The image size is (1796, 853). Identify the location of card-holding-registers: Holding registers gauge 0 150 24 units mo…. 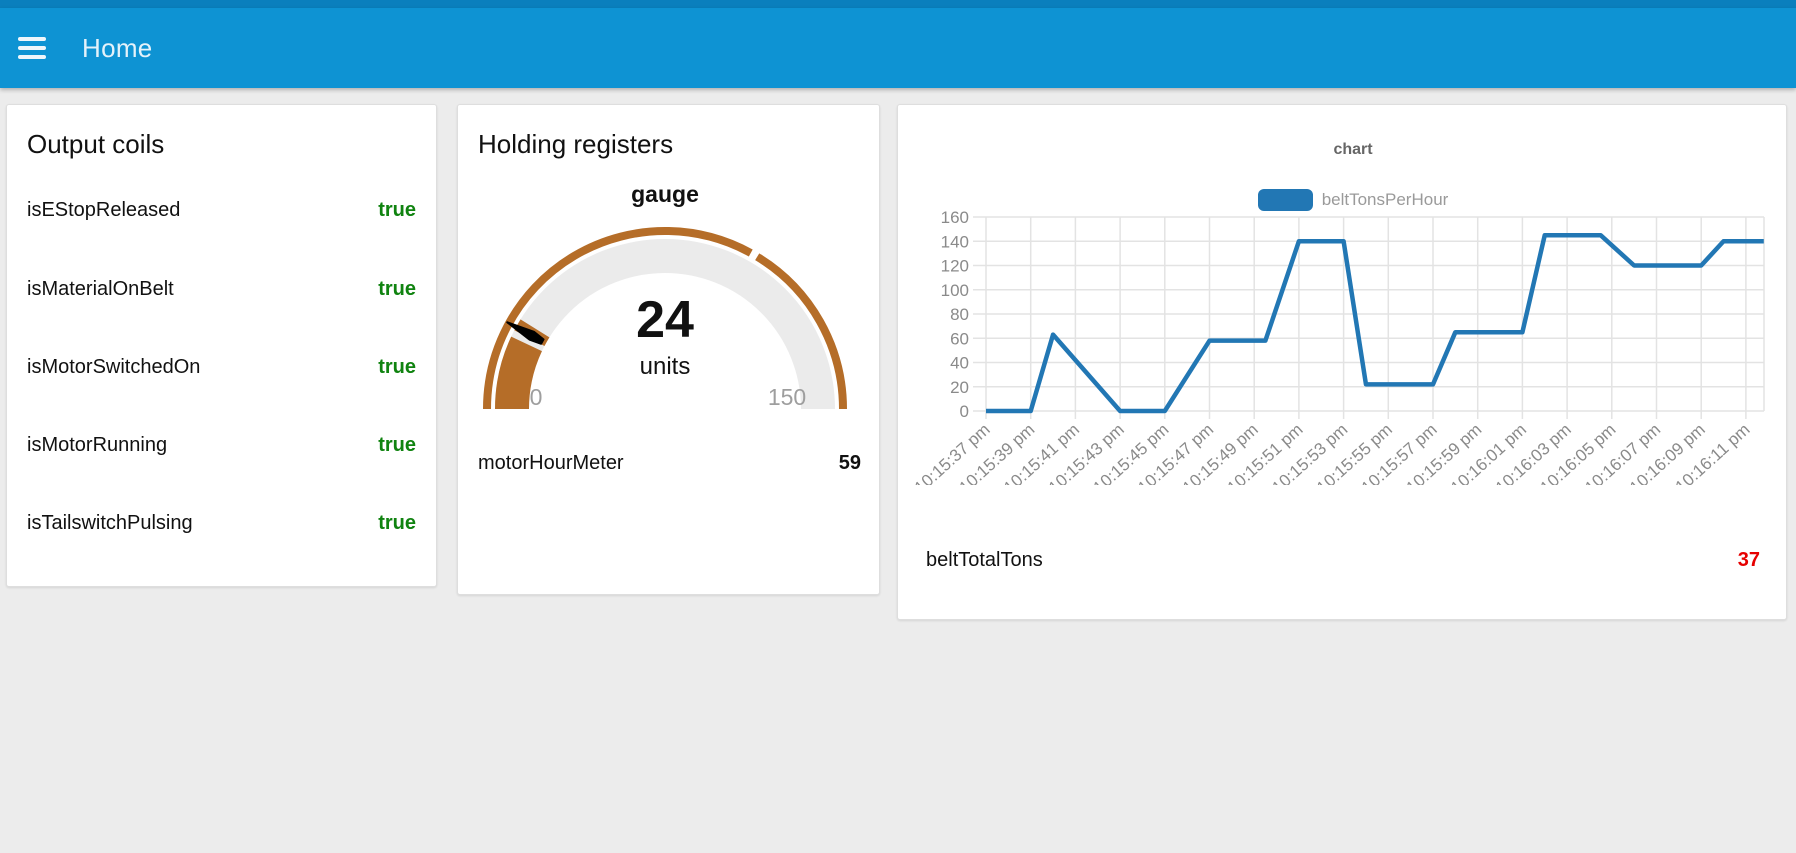
(668, 349).